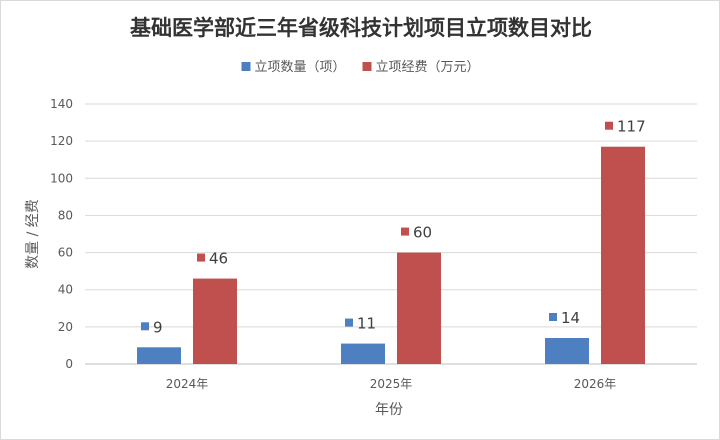  Describe the element at coordinates (428, 67) in the screenshot. I see `legend-label: 立项经费（万元）` at that location.